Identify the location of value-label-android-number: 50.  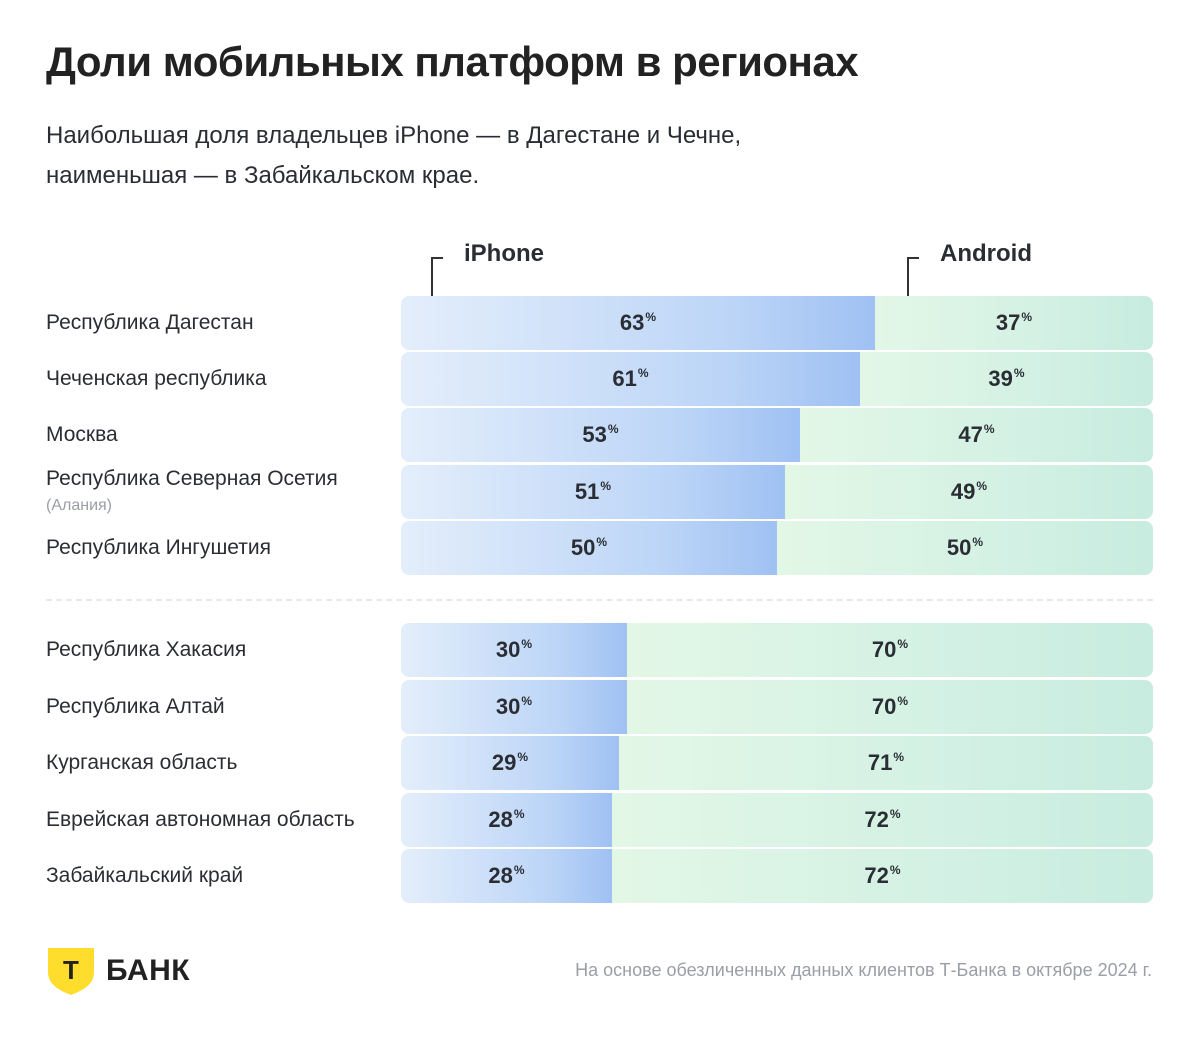
(959, 547).